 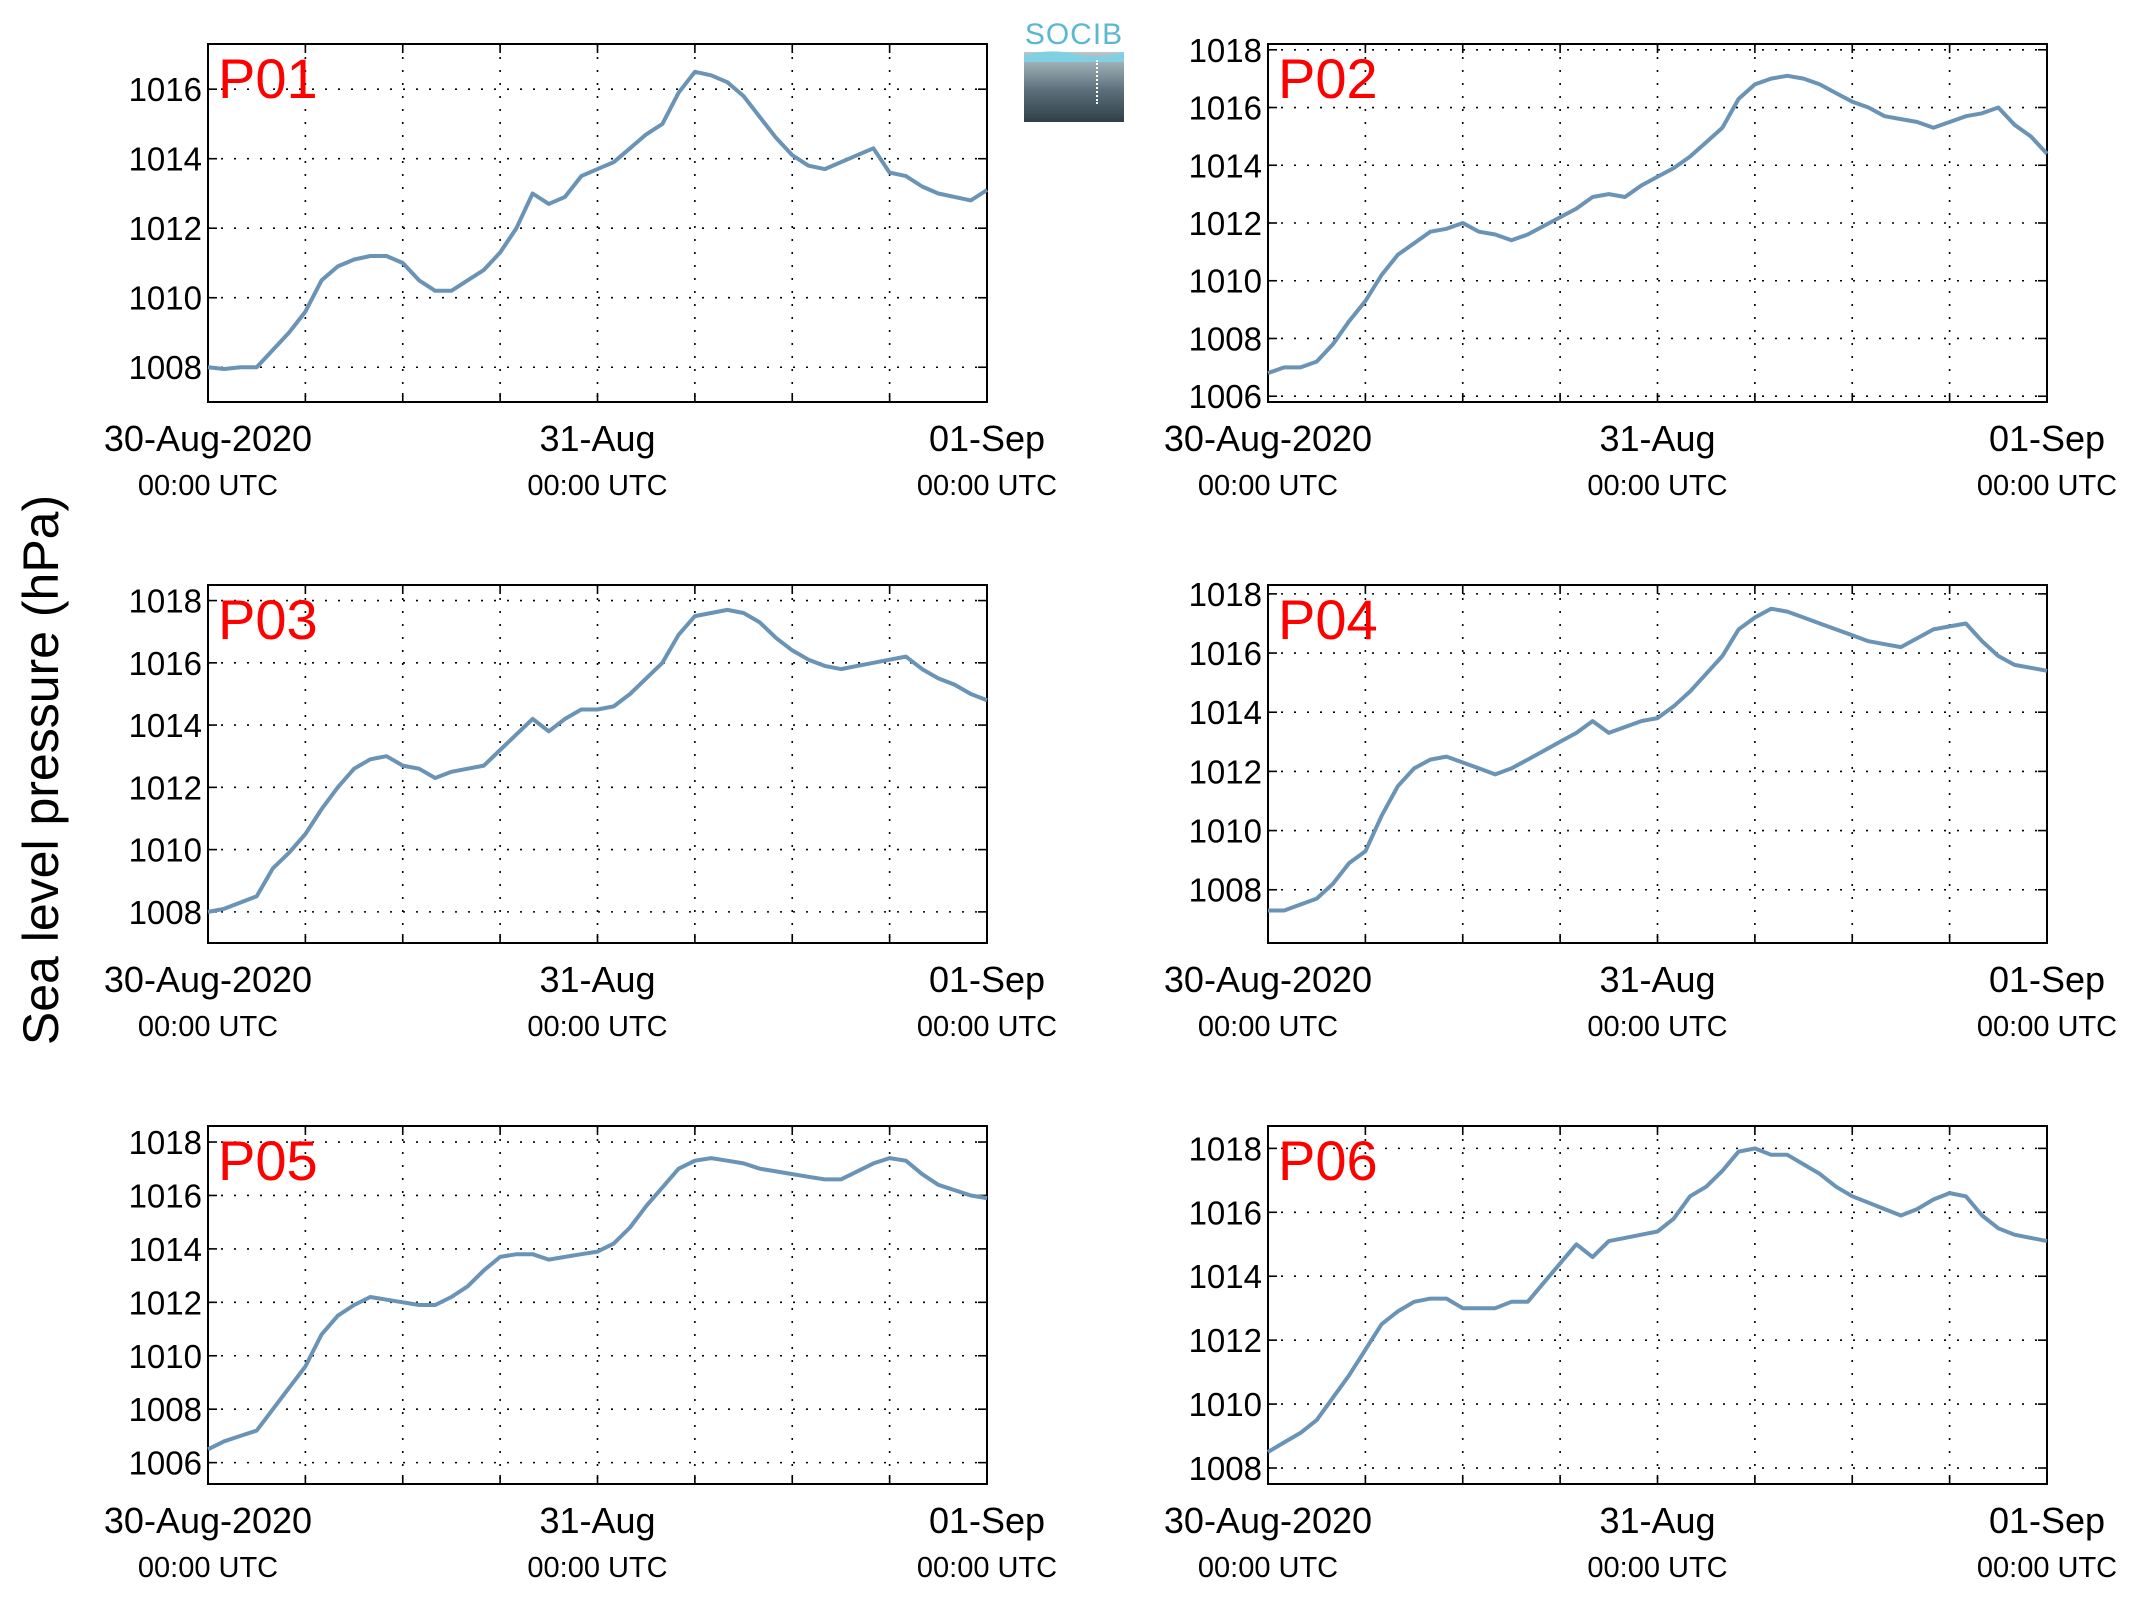 I want to click on panel-label: P03, so click(x=268, y=619).